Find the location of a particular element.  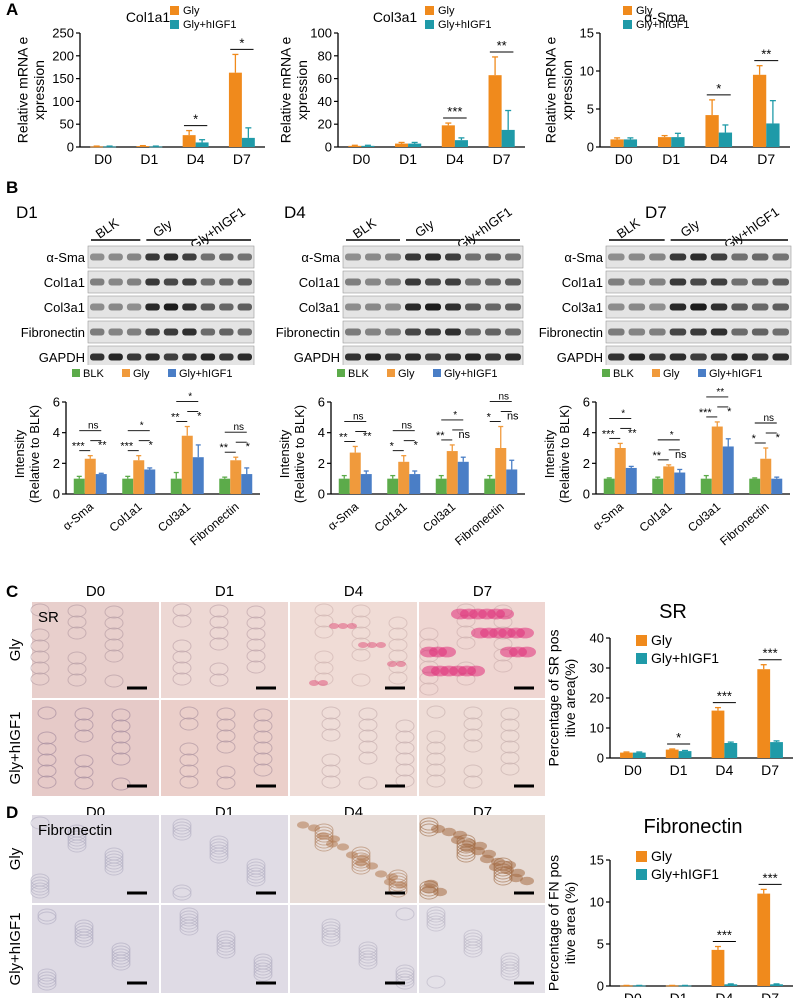

chart-title: Fibronectin is located at coordinates (693, 827).